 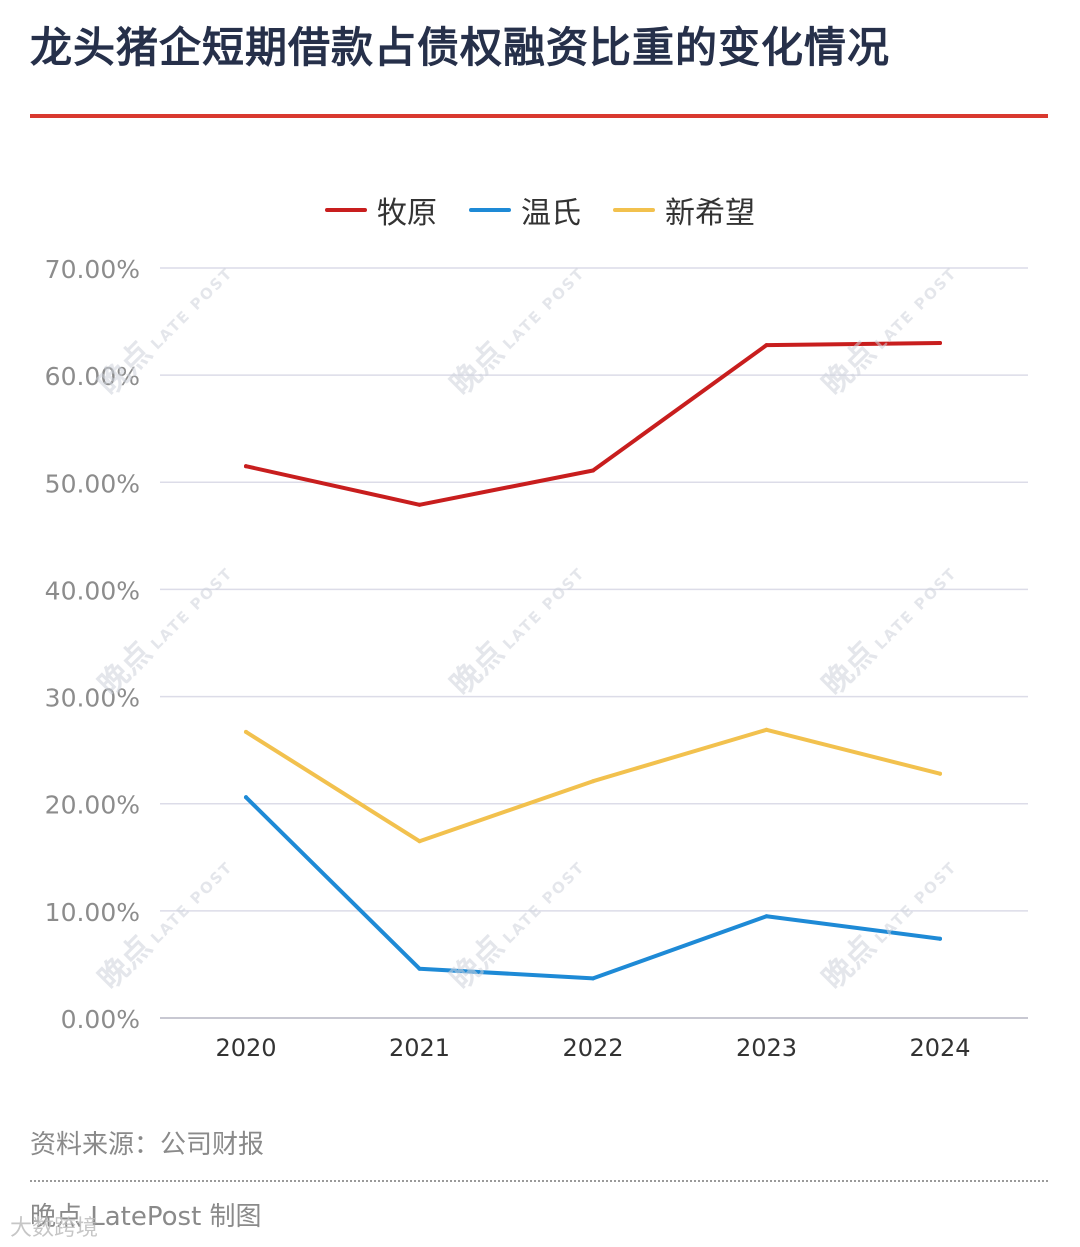 I want to click on legend-label-wens: 温氏, so click(x=551, y=213).